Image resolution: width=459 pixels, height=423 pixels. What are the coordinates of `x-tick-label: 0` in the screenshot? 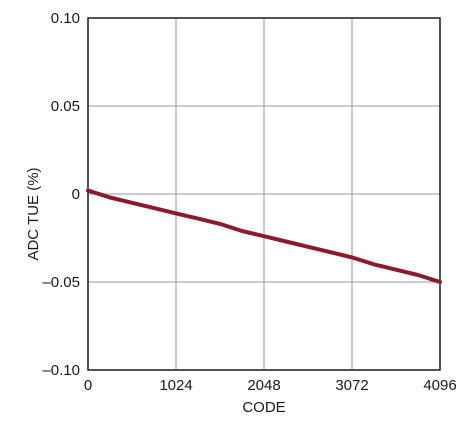 It's located at (88, 385).